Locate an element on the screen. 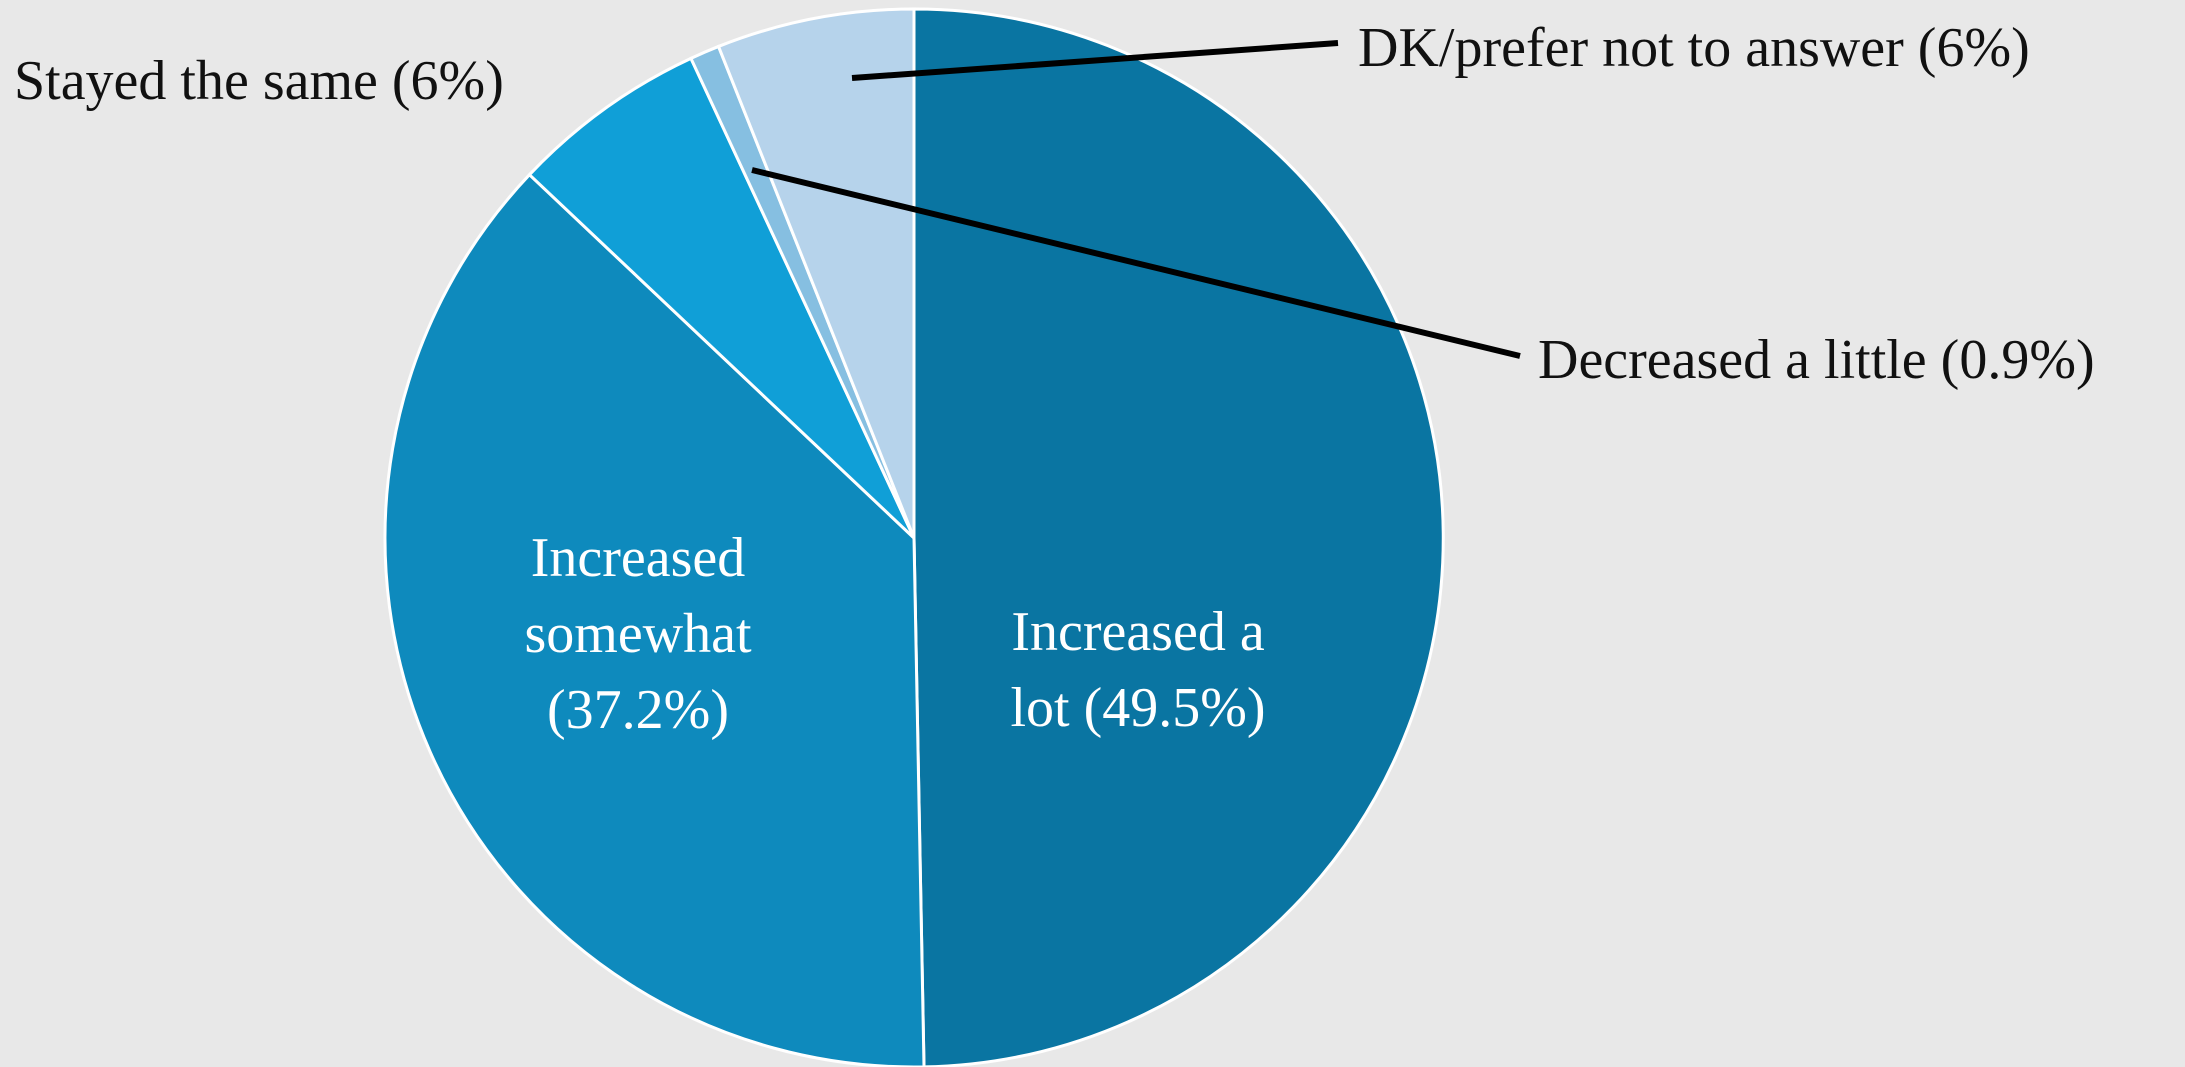  slice-label-increased-a-lot: Increased a lot (49.5%) is located at coordinates (1137, 670).